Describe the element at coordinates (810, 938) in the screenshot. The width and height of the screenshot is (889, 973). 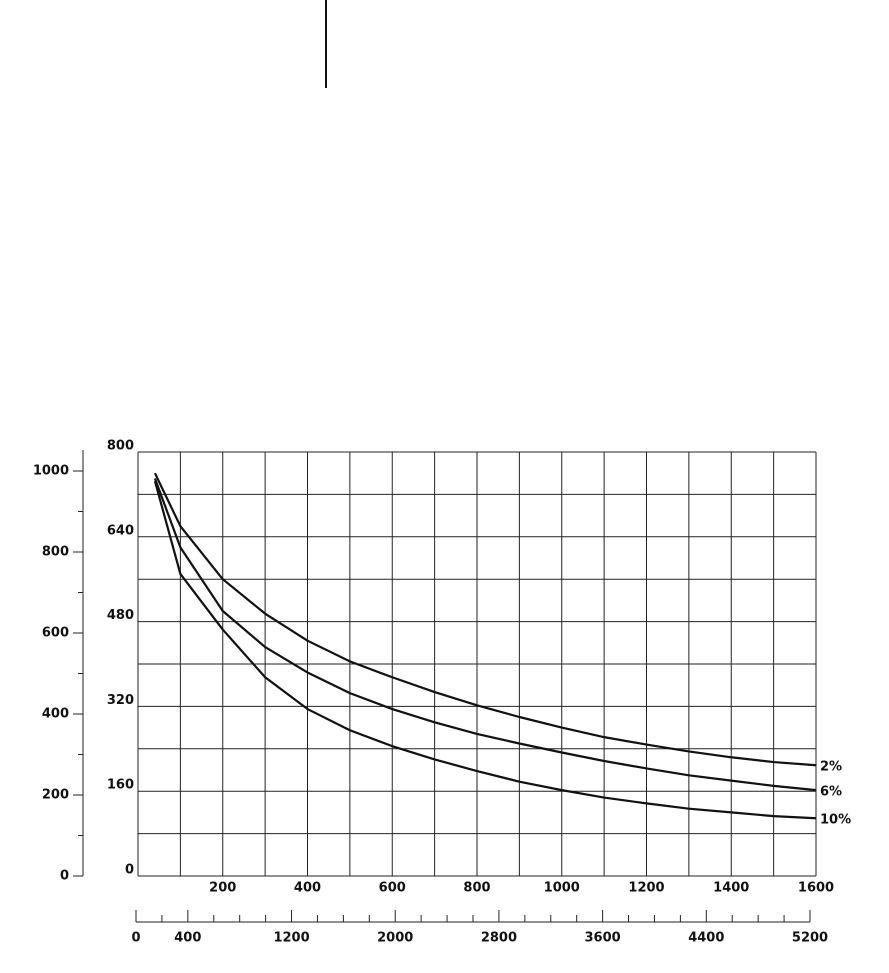
I see `x2-tick-label: 5200` at that location.